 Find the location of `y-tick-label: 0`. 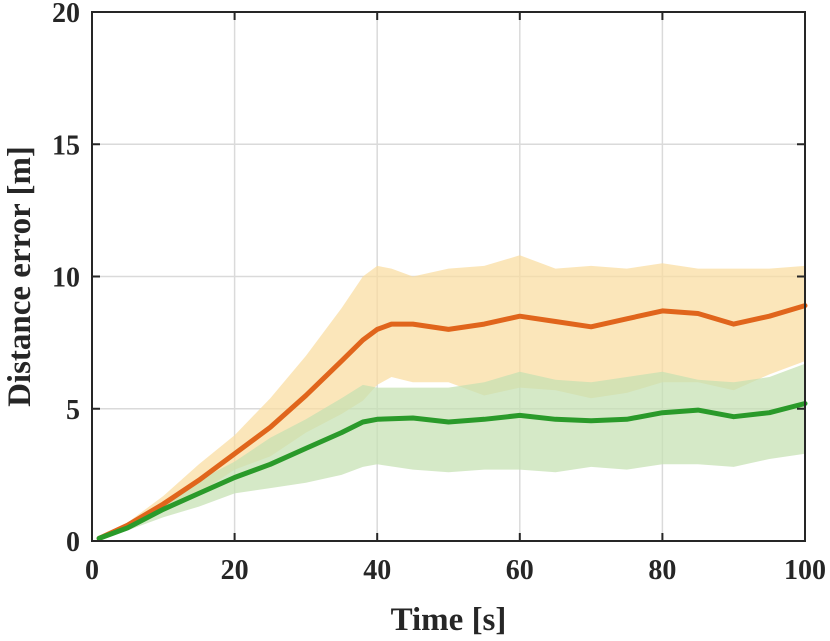

y-tick-label: 0 is located at coordinates (73, 542).